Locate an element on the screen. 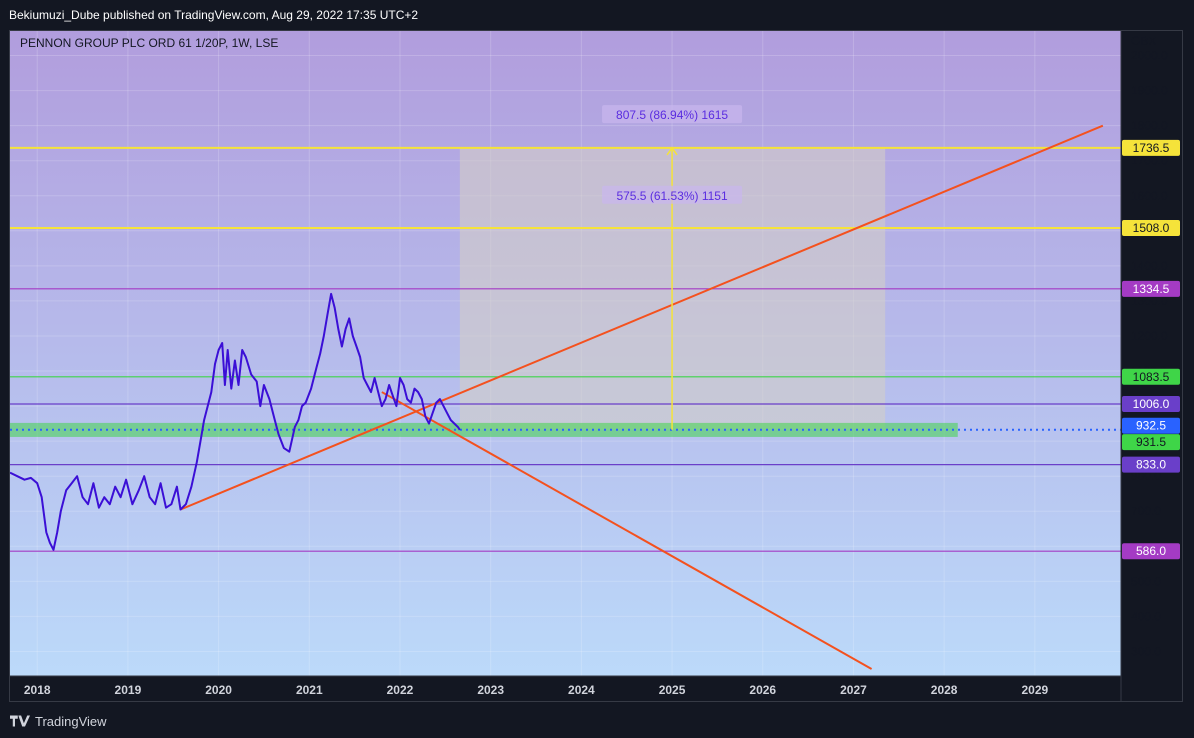  y-tick-label: 1800.0 is located at coordinates (1149, 126).